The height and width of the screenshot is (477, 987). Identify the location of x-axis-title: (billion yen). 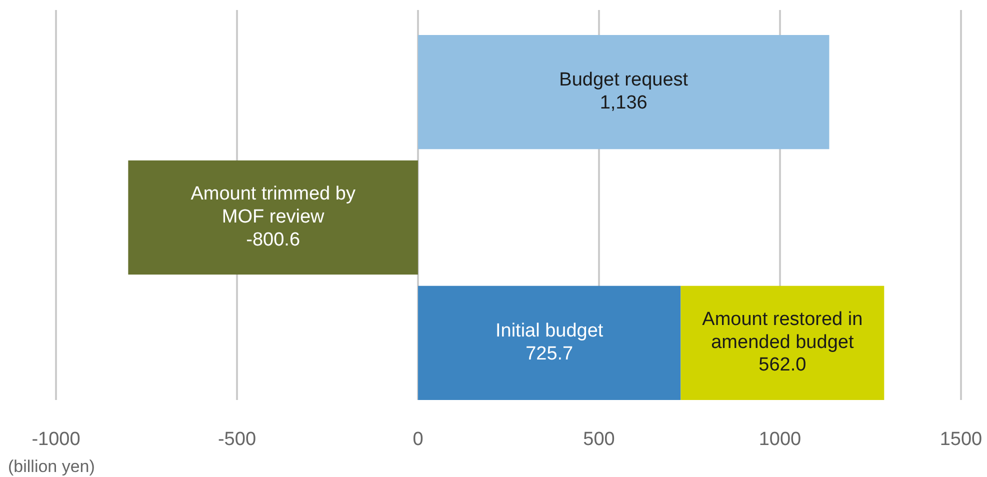
(51, 466).